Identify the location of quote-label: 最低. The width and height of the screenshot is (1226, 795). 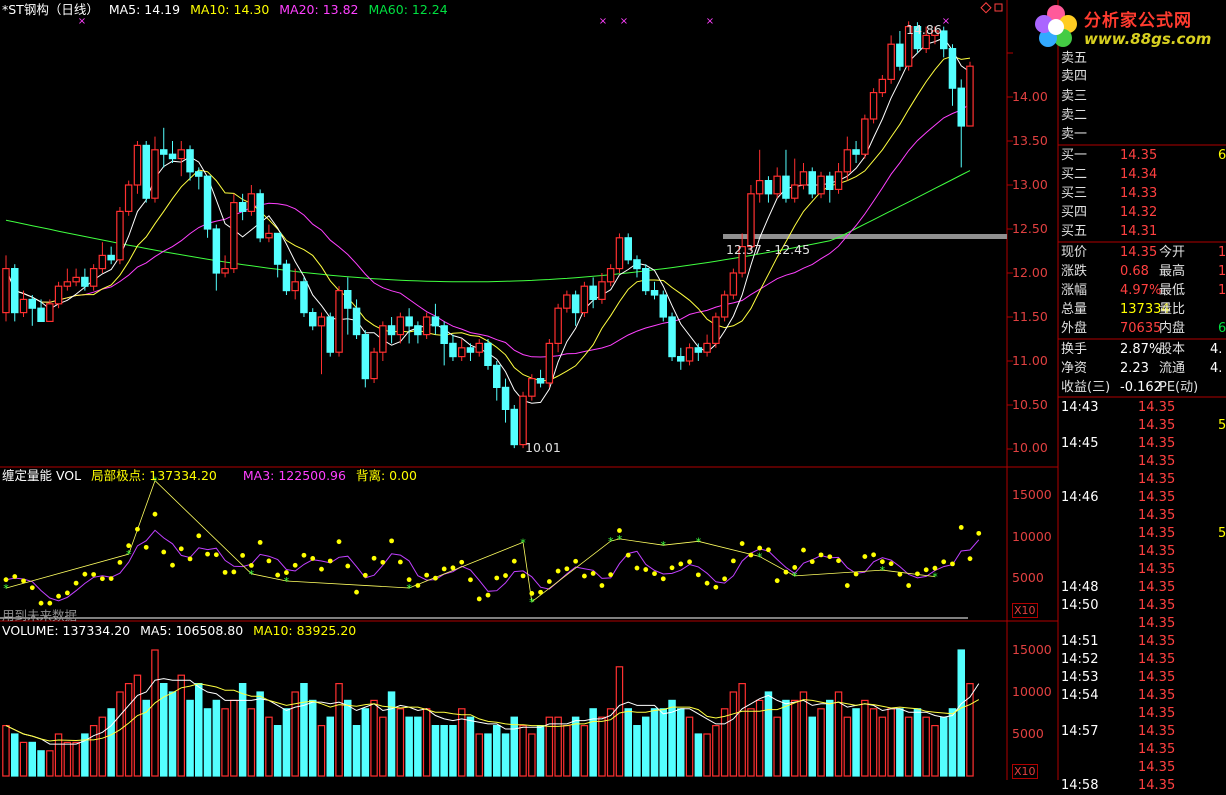
(1172, 290).